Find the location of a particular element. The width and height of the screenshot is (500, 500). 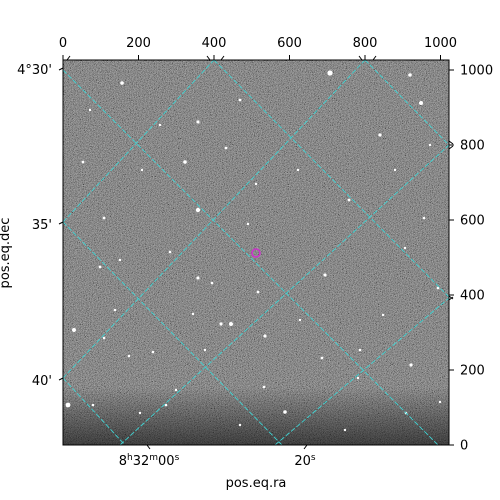

dec-axis: 4°30' 35' 40' is located at coordinates (40, 226).